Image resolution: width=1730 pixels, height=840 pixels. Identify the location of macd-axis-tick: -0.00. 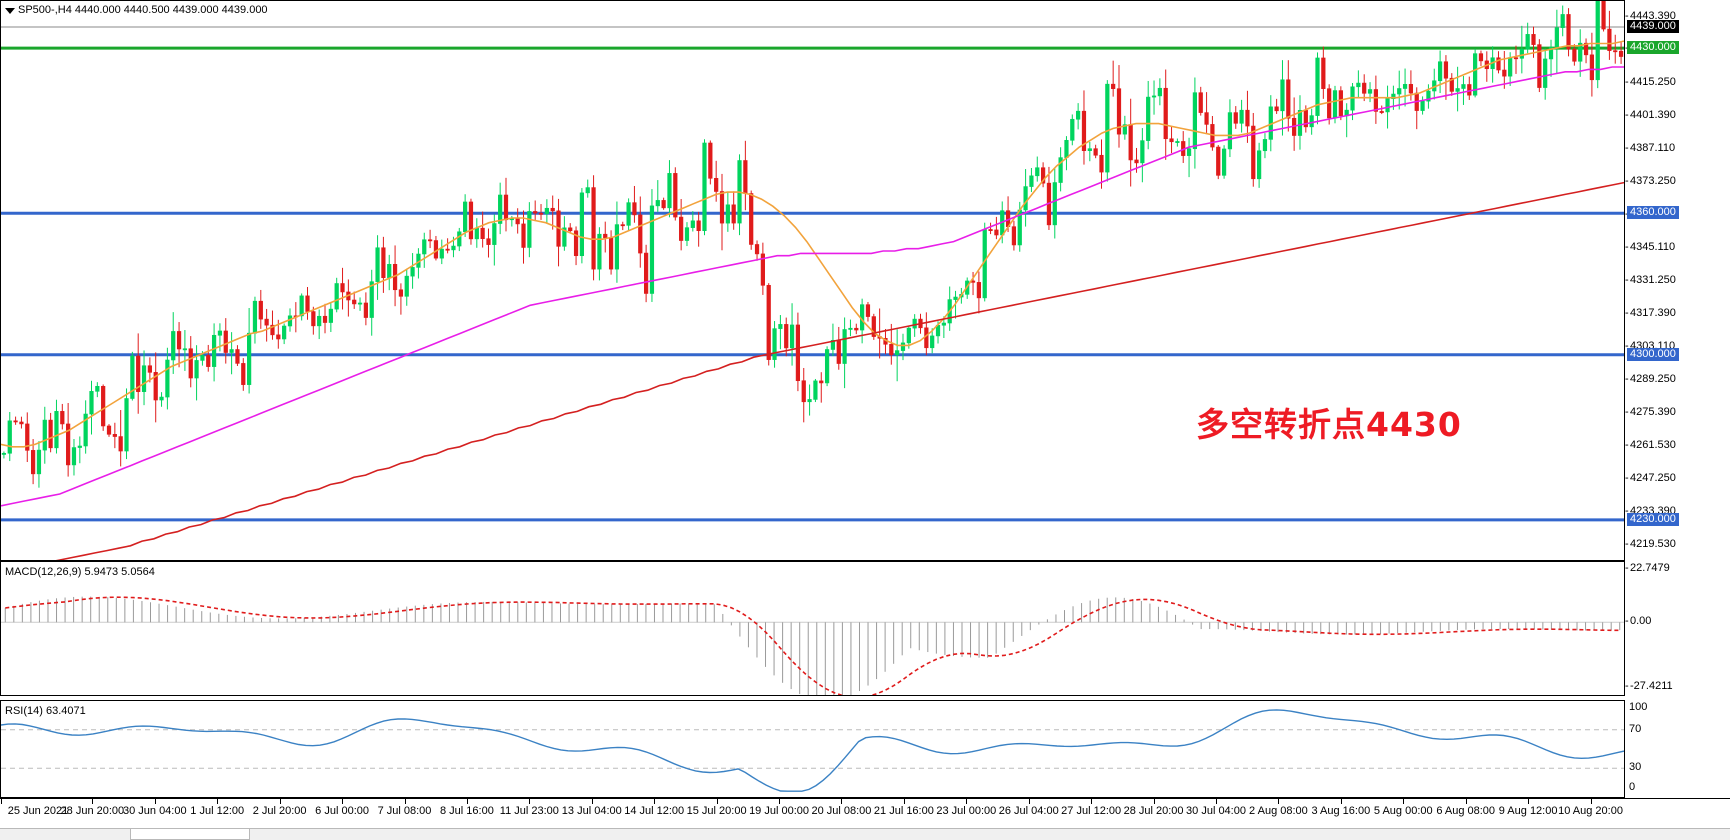
(1638, 621).